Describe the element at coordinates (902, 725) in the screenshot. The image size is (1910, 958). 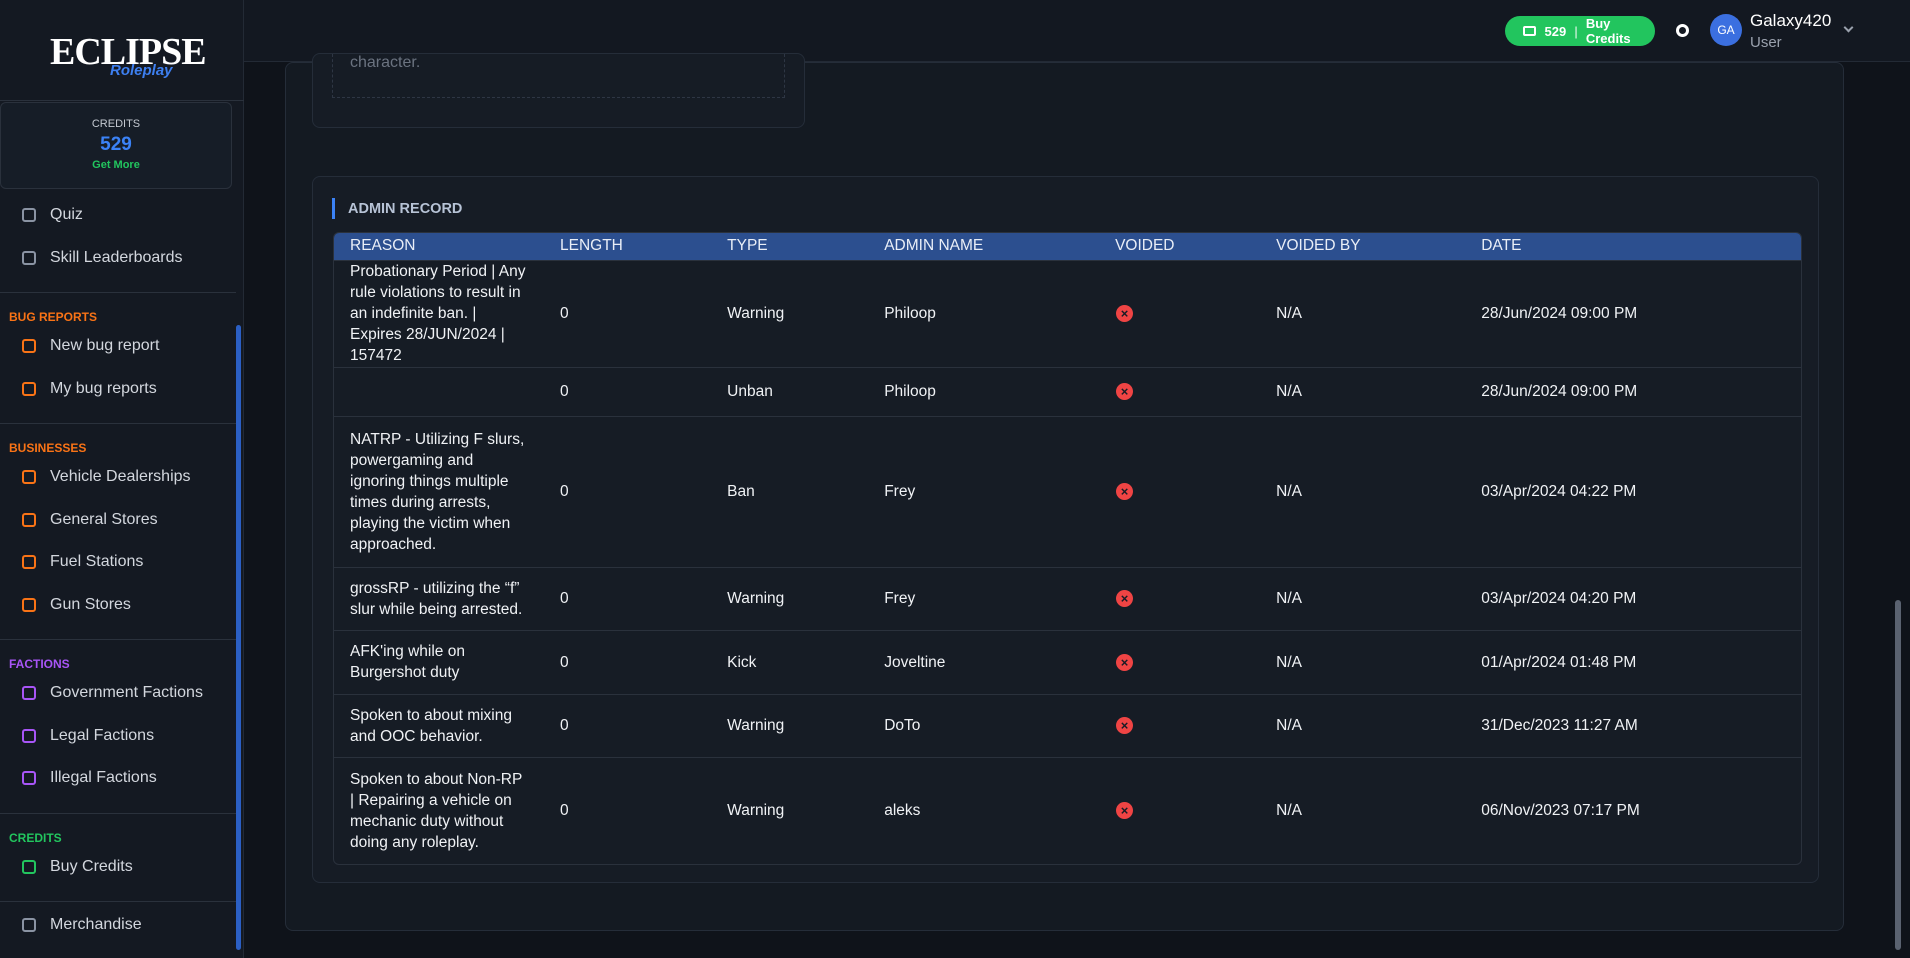
I see `cell-text: DoTo` at that location.